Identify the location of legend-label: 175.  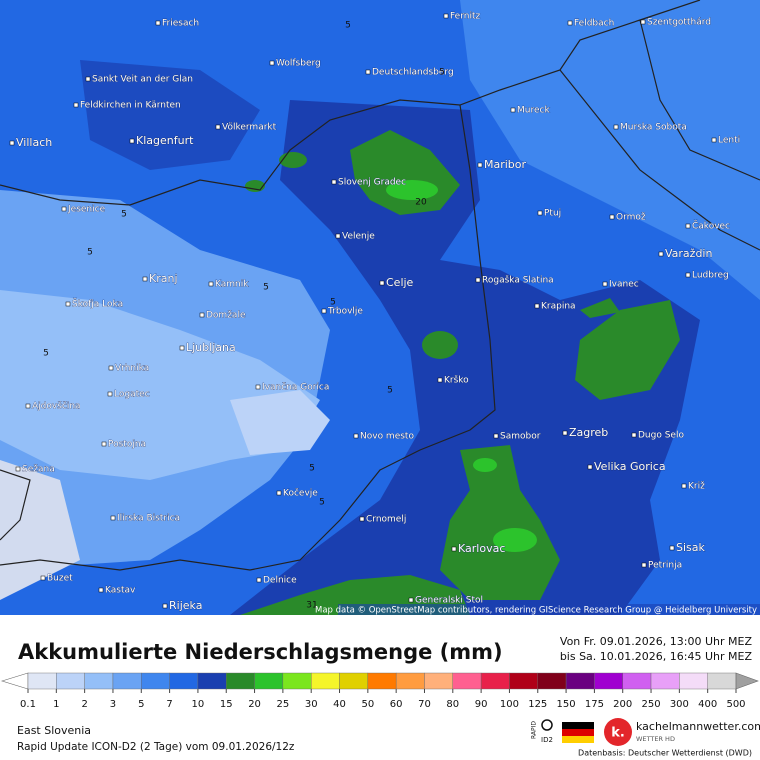
(594, 704).